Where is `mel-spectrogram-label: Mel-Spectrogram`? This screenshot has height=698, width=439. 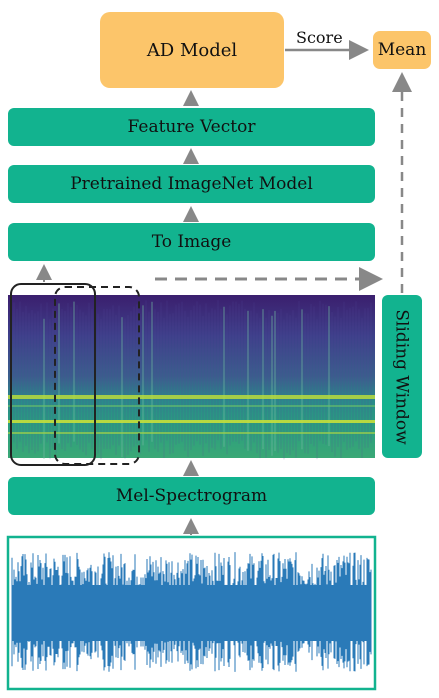 mel-spectrogram-label: Mel-Spectrogram is located at coordinates (191, 496).